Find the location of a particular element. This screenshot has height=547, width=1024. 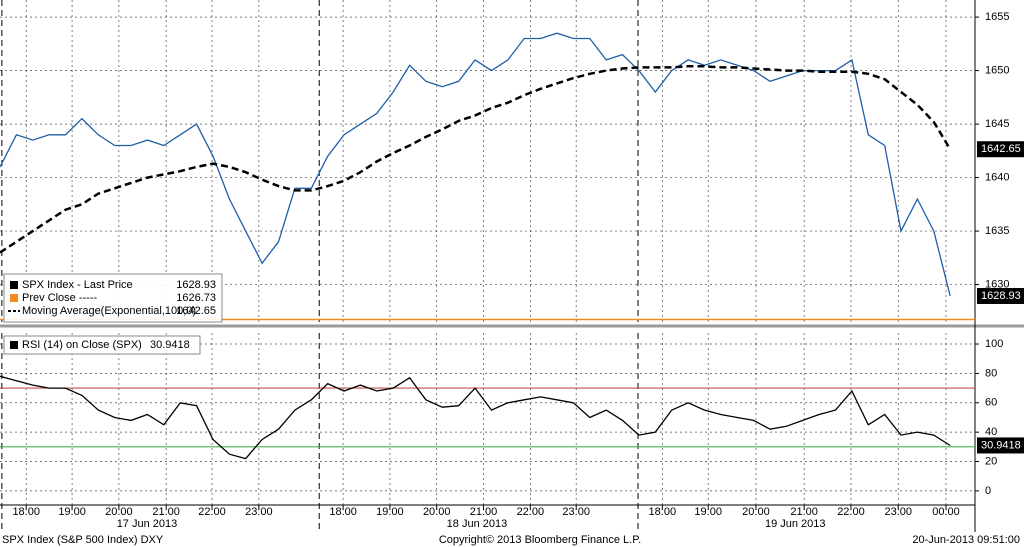

last-value-label: 30.9418 is located at coordinates (1001, 445).